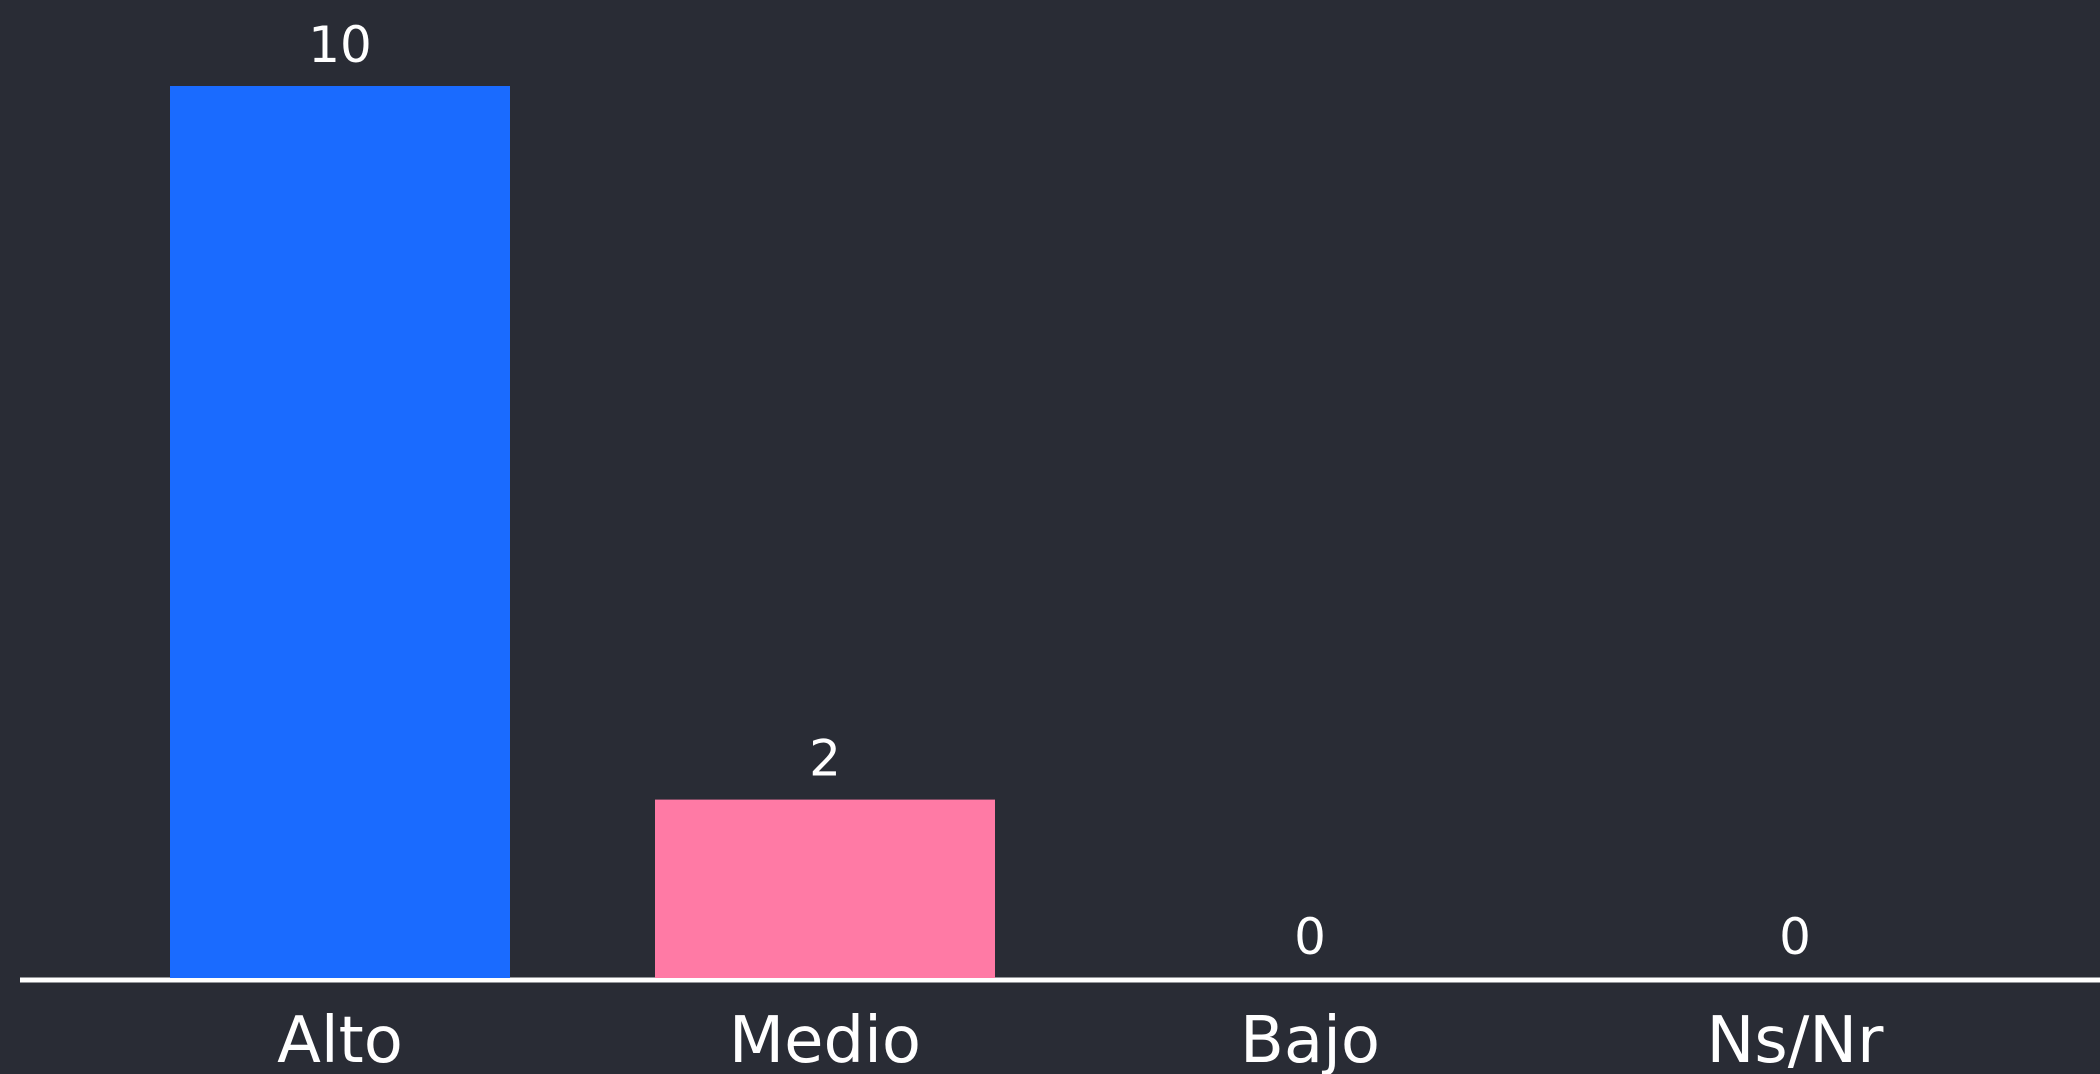 This screenshot has height=1074, width=2100. What do you see at coordinates (340, 1039) in the screenshot?
I see `x-tick-label-alto: Alto` at bounding box center [340, 1039].